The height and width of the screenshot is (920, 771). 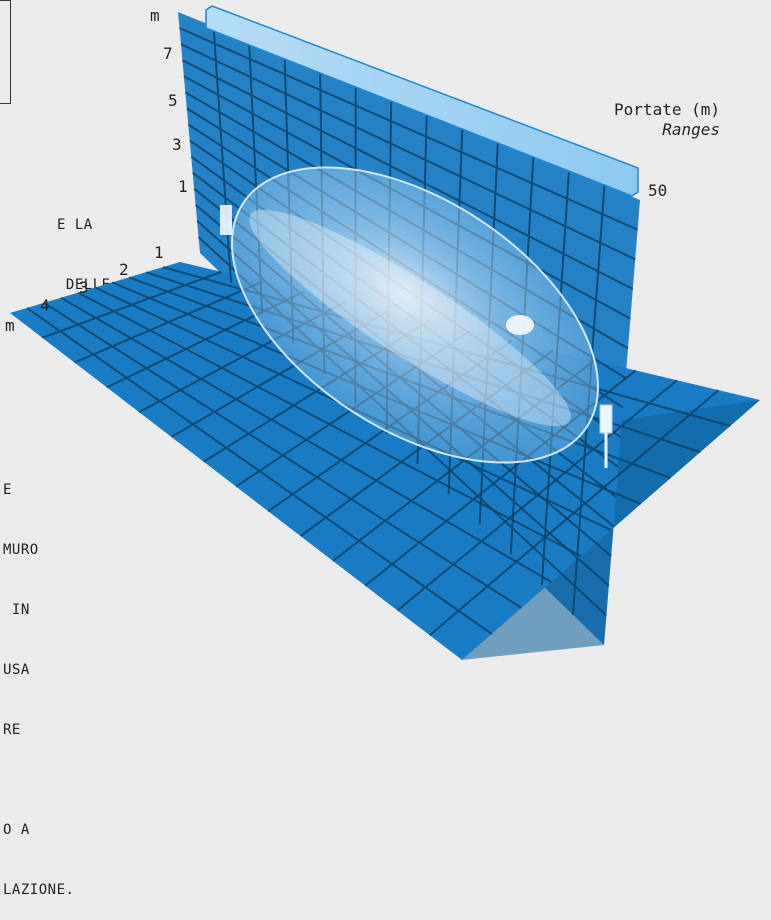 What do you see at coordinates (38, 830) in the screenshot?
I see `cut-text-line: O A` at bounding box center [38, 830].